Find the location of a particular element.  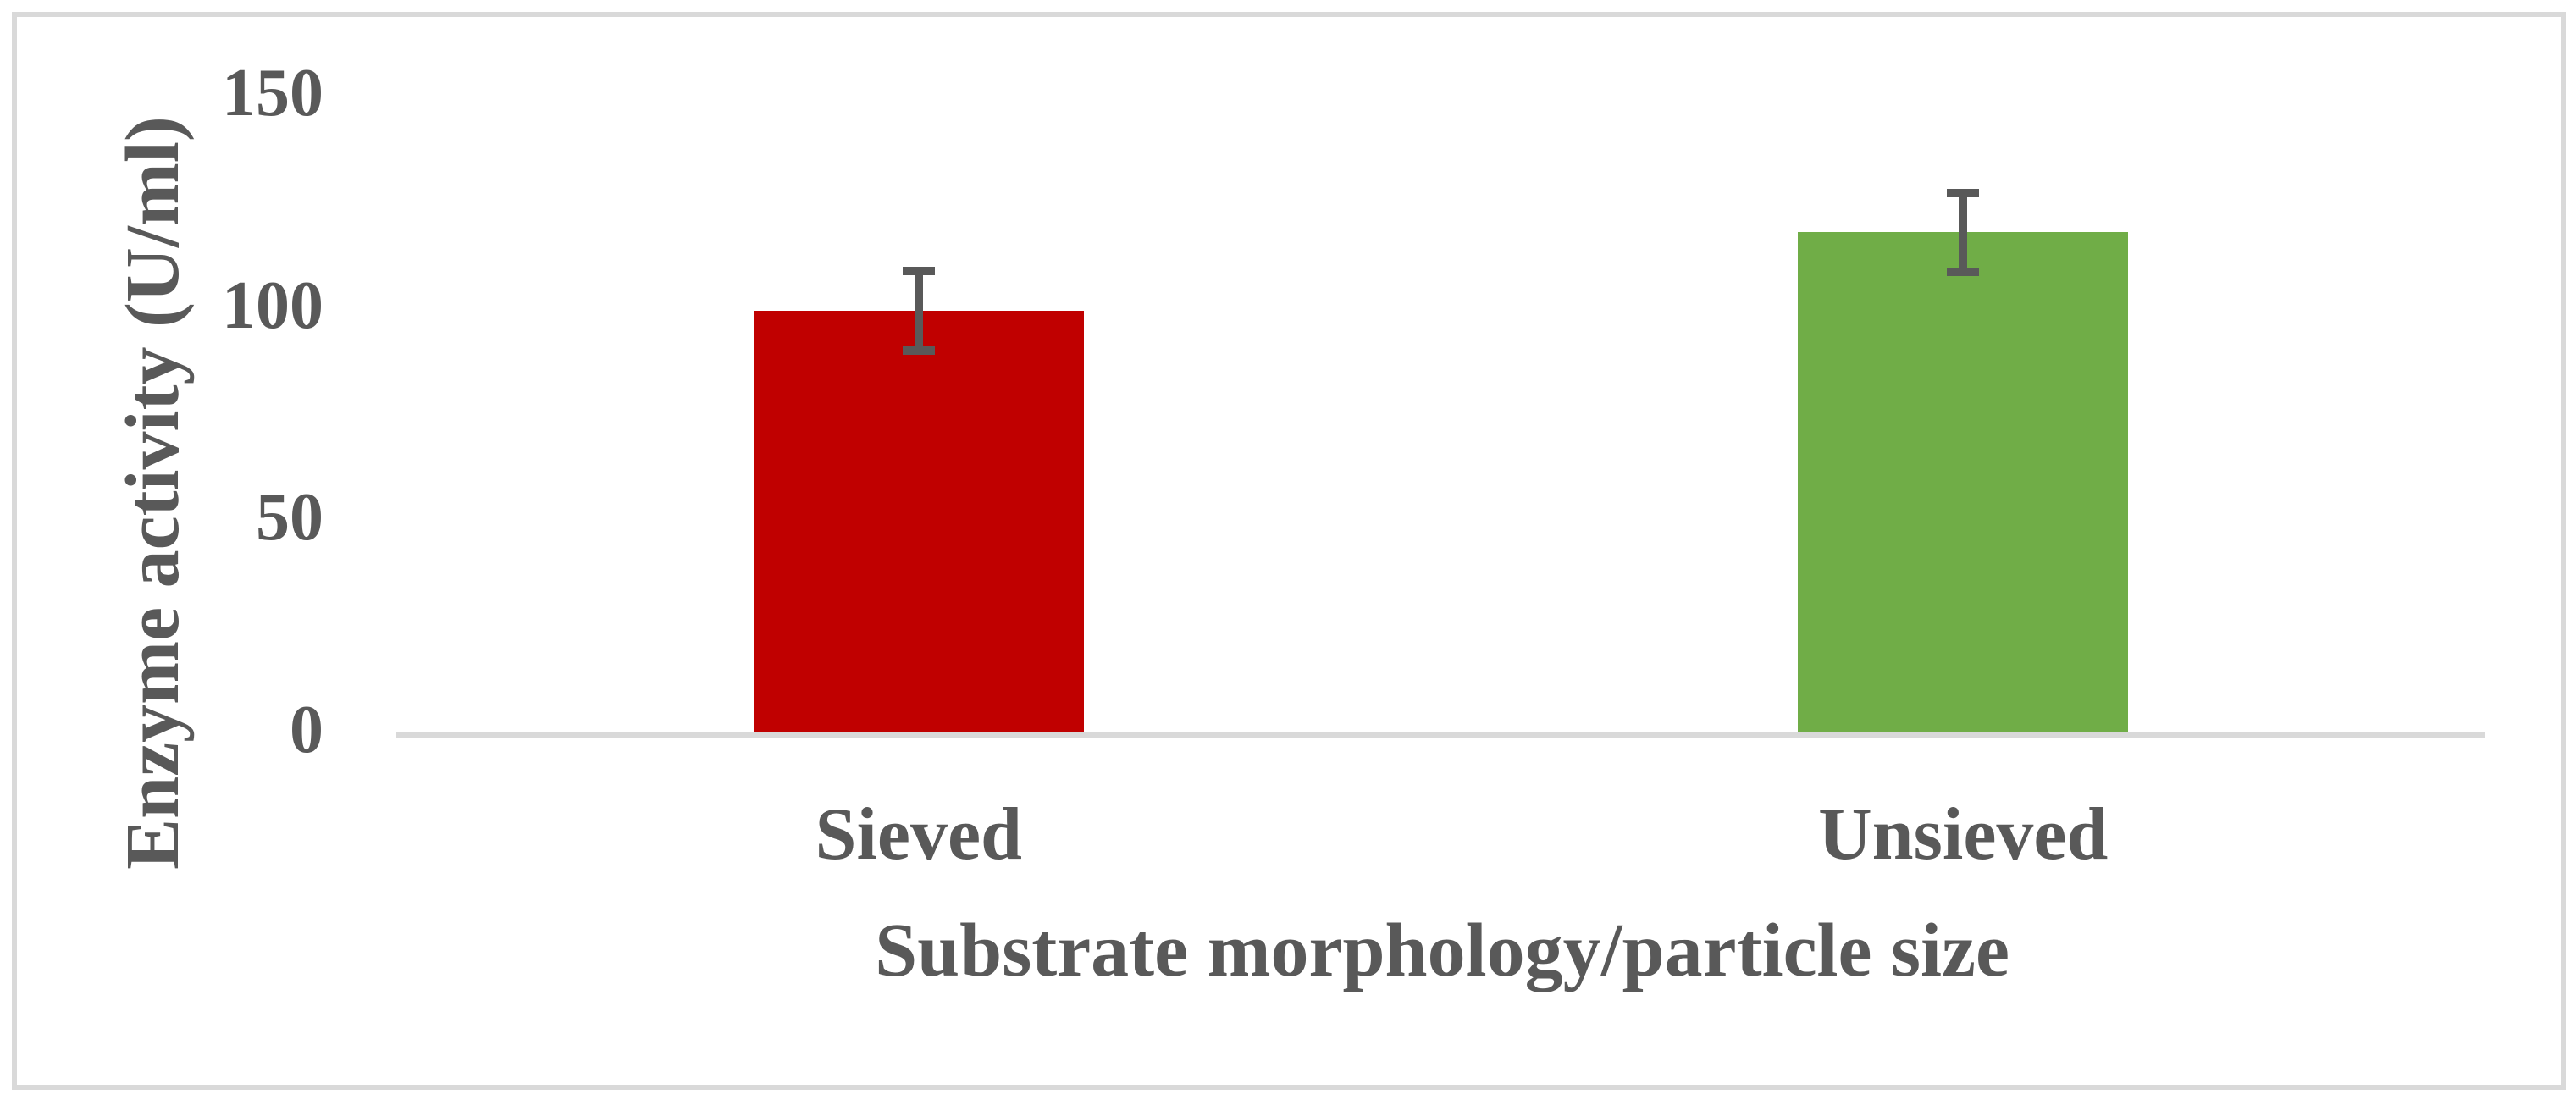

y-tick-label: 0 is located at coordinates (306, 729).